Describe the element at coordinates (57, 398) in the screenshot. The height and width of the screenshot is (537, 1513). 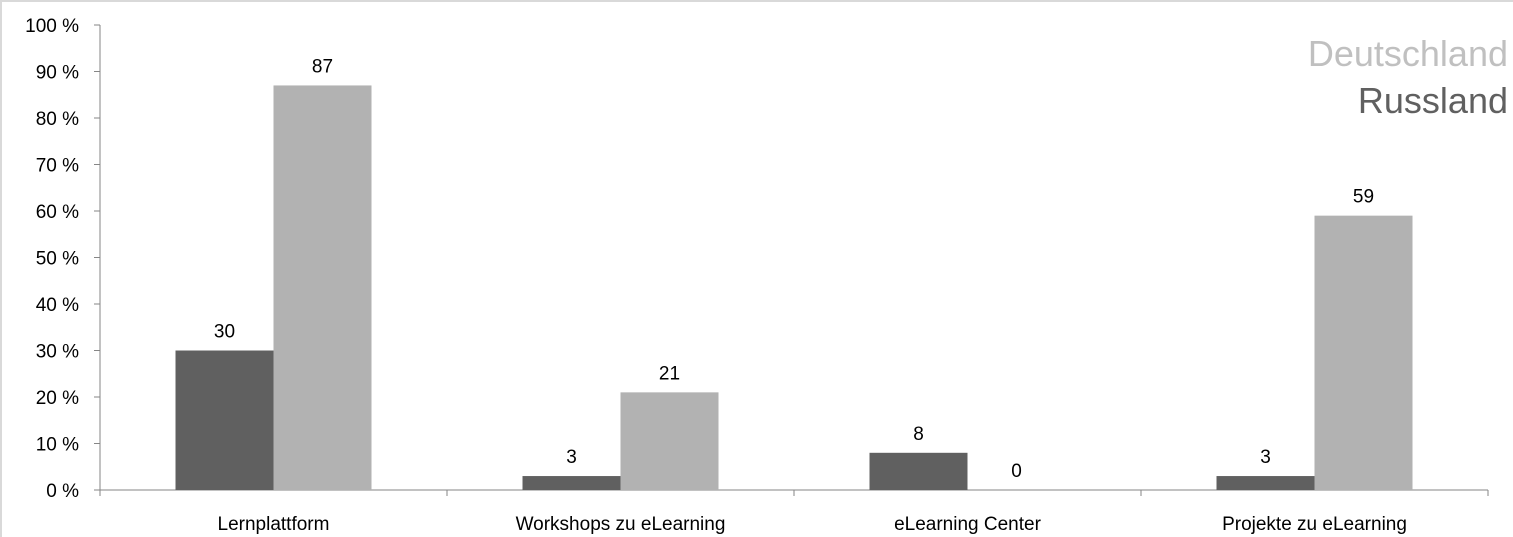
I see `y-tick-label: 20 %` at that location.